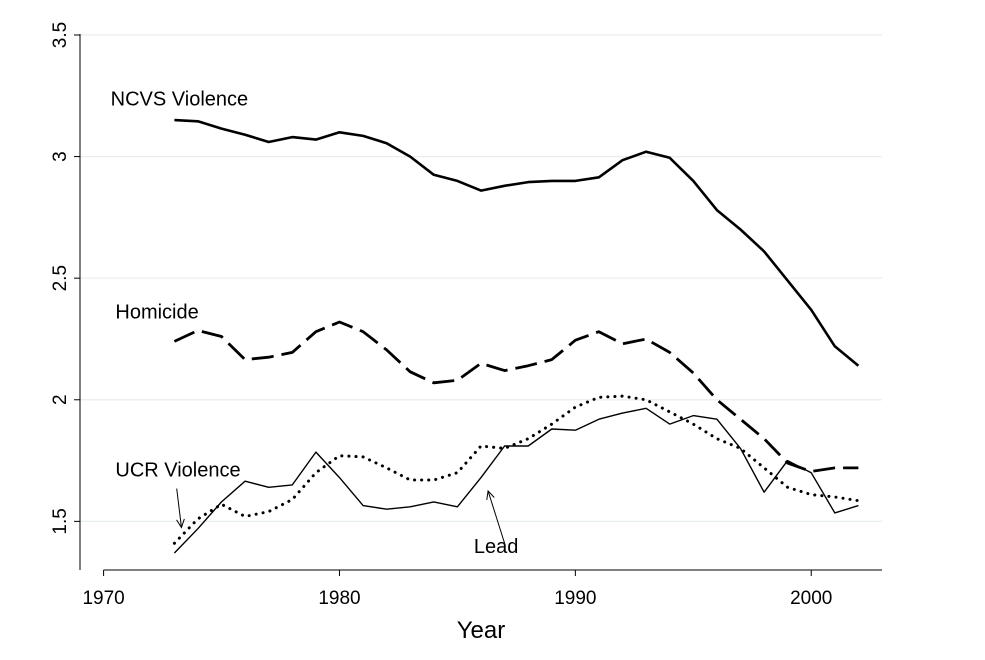  What do you see at coordinates (179, 100) in the screenshot?
I see `series-label: NCVS Violence` at bounding box center [179, 100].